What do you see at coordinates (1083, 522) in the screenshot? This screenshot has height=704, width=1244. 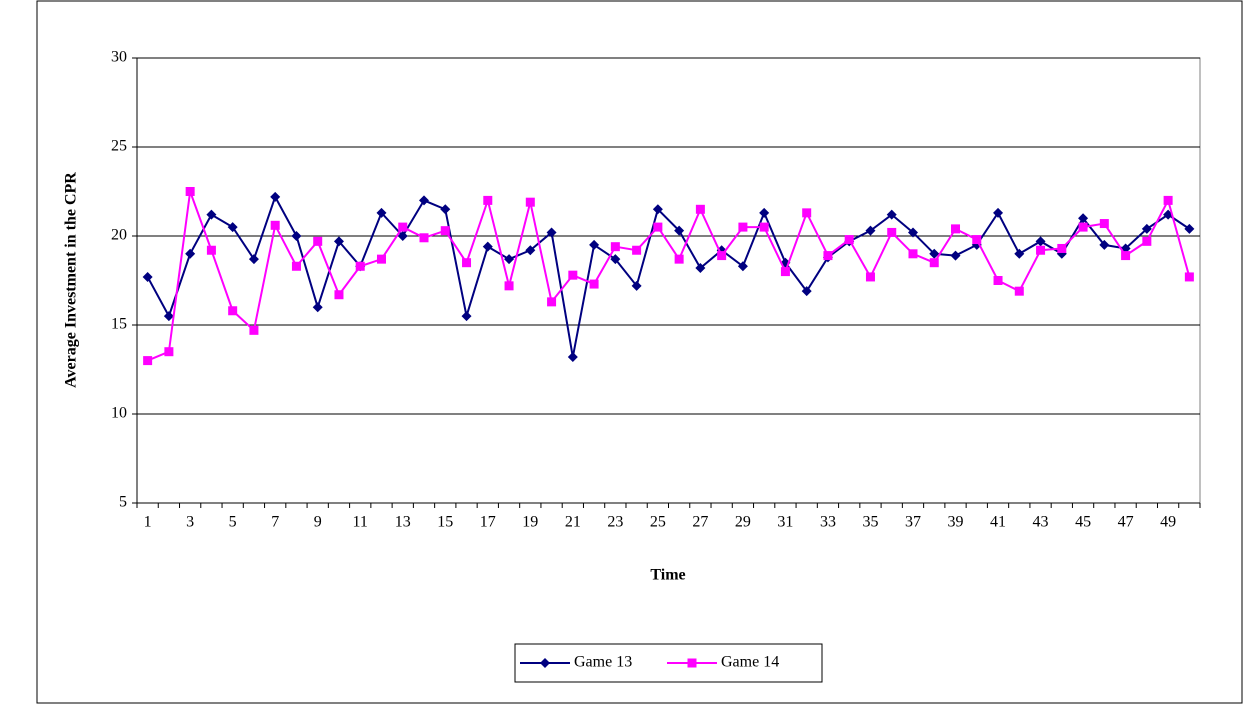 I see `x-tick-label: 45` at bounding box center [1083, 522].